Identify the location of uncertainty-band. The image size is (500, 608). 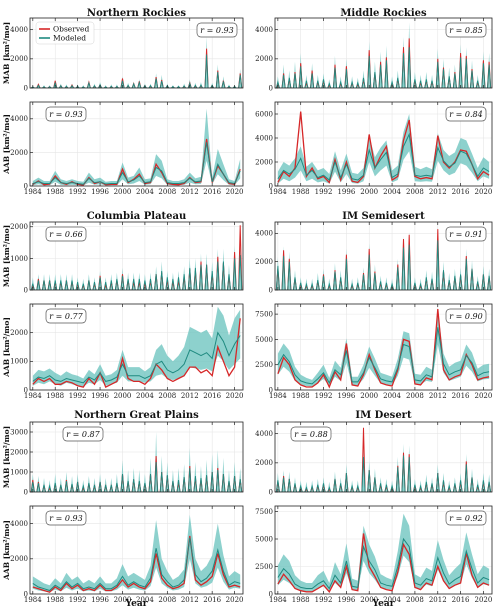
(383, 149).